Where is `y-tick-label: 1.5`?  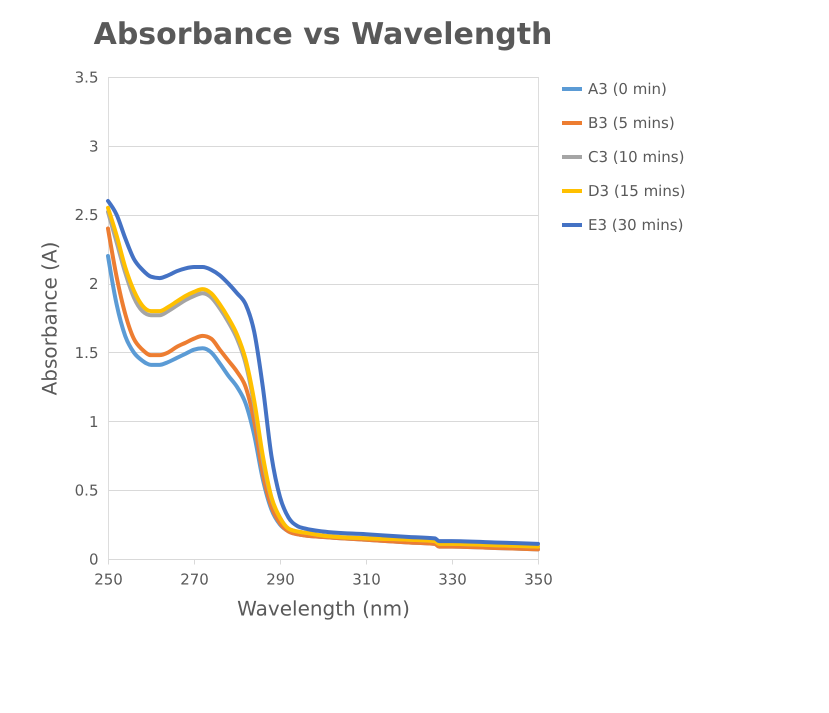
y-tick-label: 1.5 is located at coordinates (86, 353).